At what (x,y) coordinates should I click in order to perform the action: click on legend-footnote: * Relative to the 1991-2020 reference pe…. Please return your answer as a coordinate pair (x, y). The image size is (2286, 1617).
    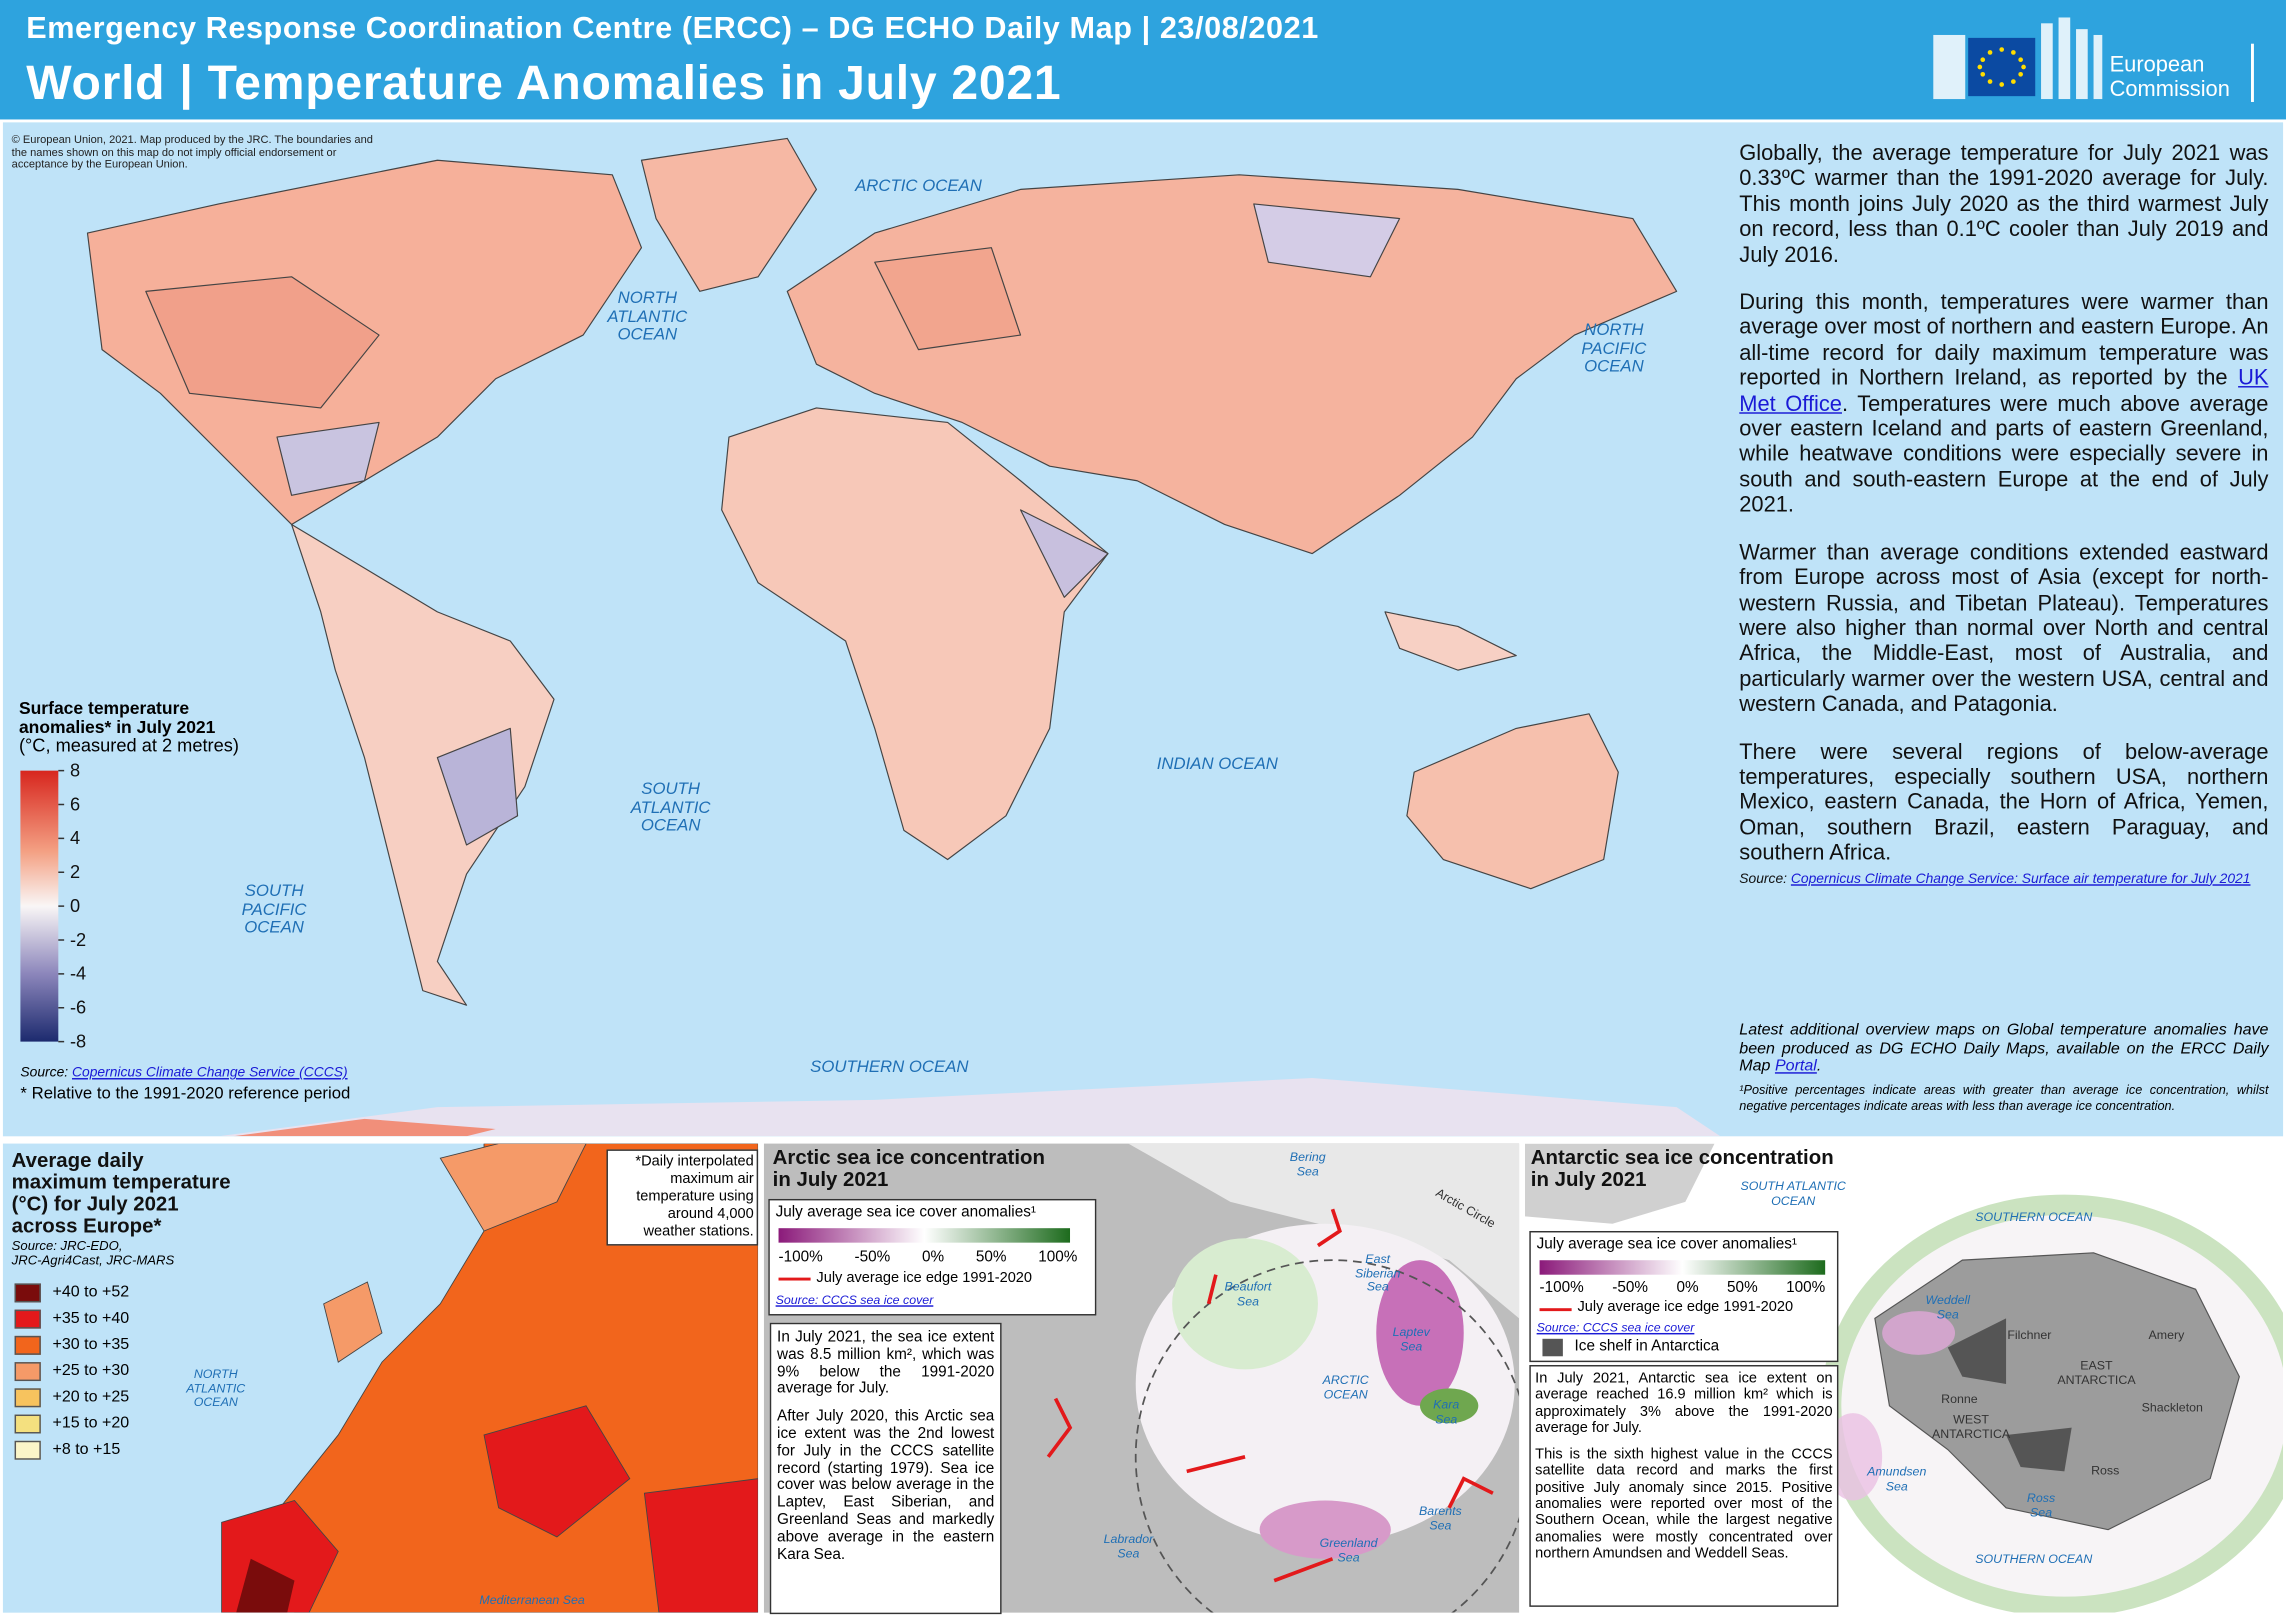
    Looking at the image, I should click on (185, 1094).